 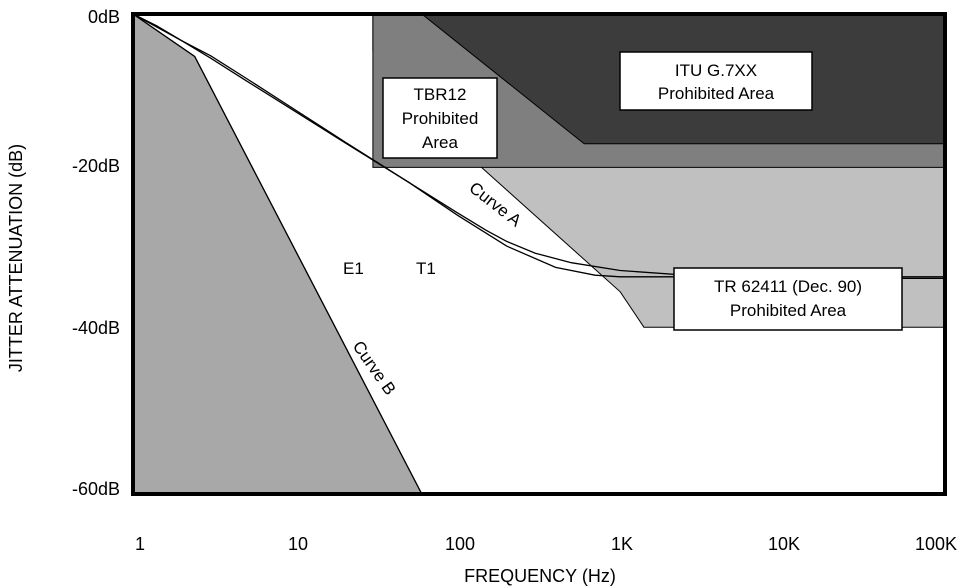 I want to click on tbr12-label-line1: TBR12, so click(x=440, y=94).